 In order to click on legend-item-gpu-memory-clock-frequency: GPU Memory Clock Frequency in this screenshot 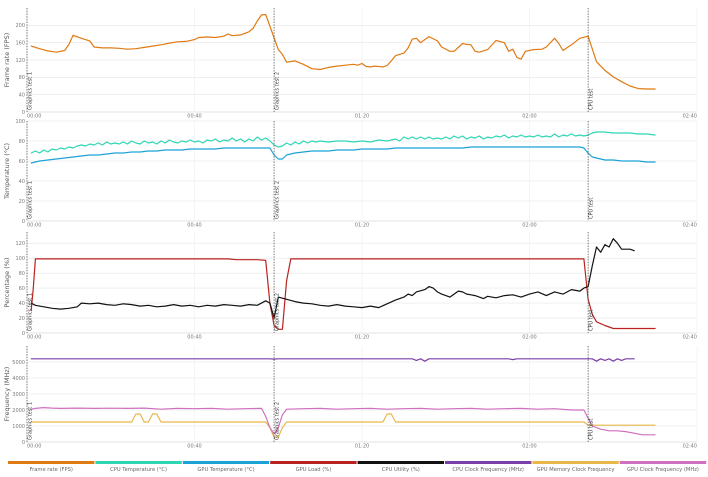, I will do `click(575, 467)`.